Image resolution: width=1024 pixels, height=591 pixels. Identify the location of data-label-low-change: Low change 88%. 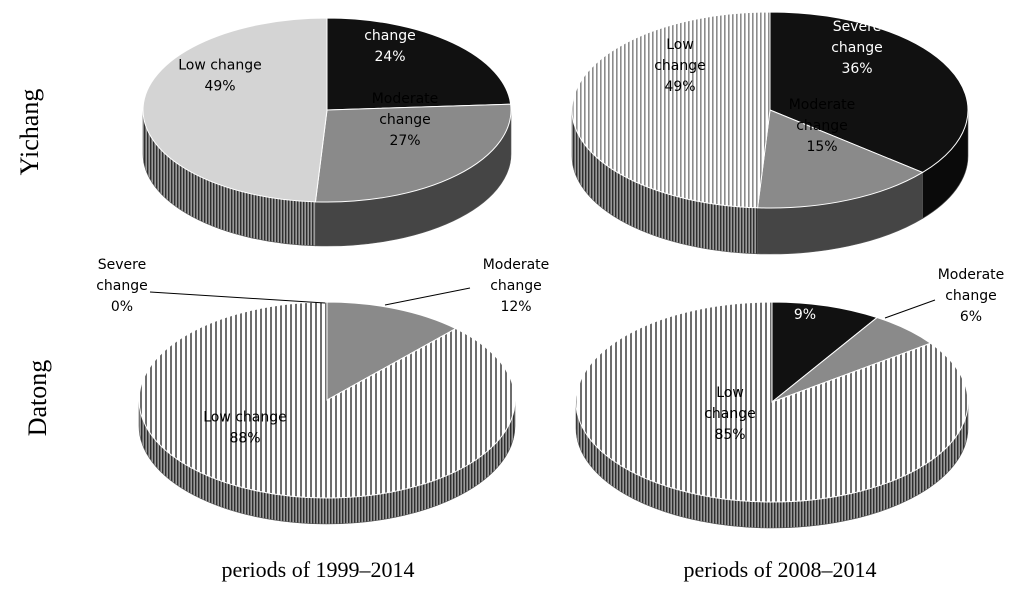
(245, 428).